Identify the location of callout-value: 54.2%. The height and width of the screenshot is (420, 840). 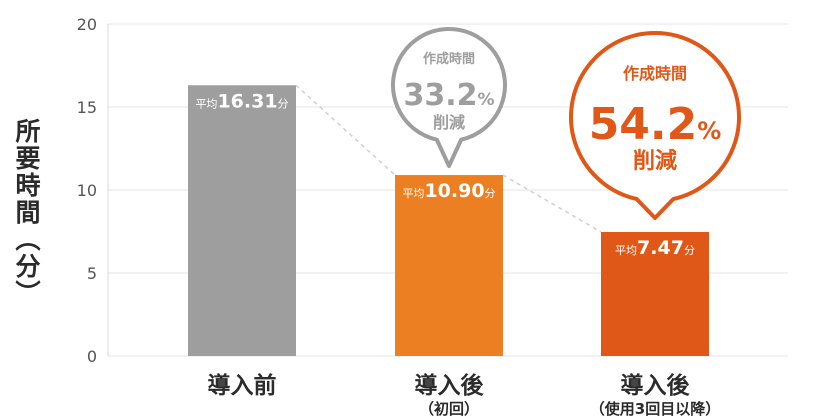
(655, 124).